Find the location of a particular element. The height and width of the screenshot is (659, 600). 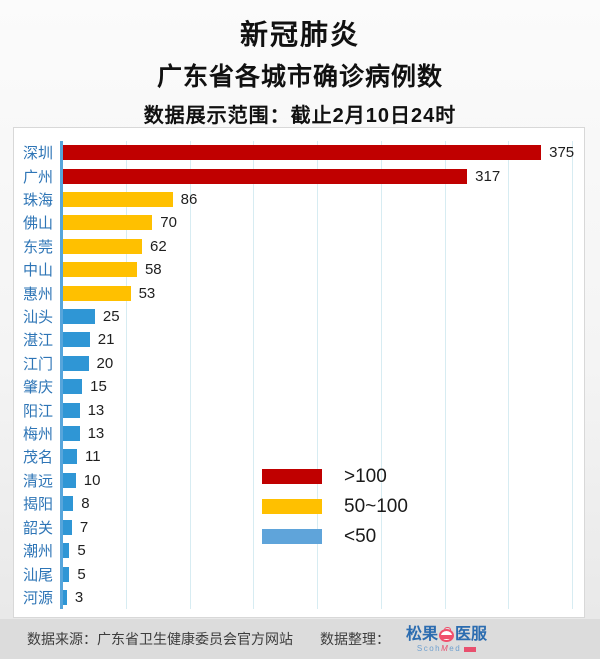

bar-row: 中山 58 is located at coordinates (299, 269).